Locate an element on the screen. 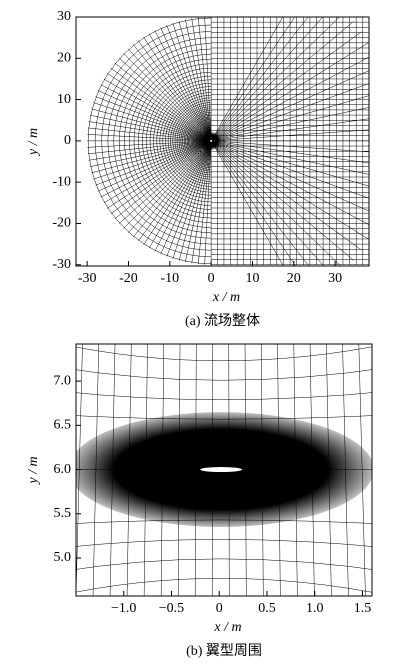  y-tick-label: 6.5 is located at coordinates (63, 425).